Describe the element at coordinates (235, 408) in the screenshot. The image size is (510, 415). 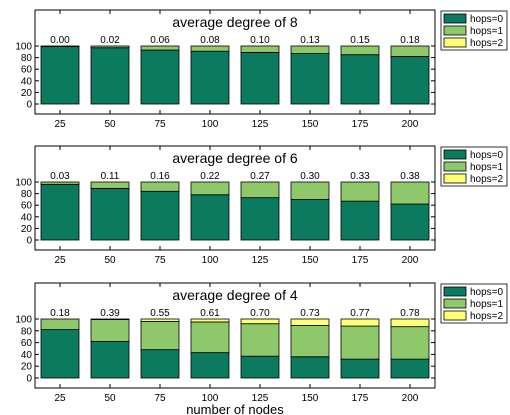
I see `x-axis-label: number of nodes` at that location.